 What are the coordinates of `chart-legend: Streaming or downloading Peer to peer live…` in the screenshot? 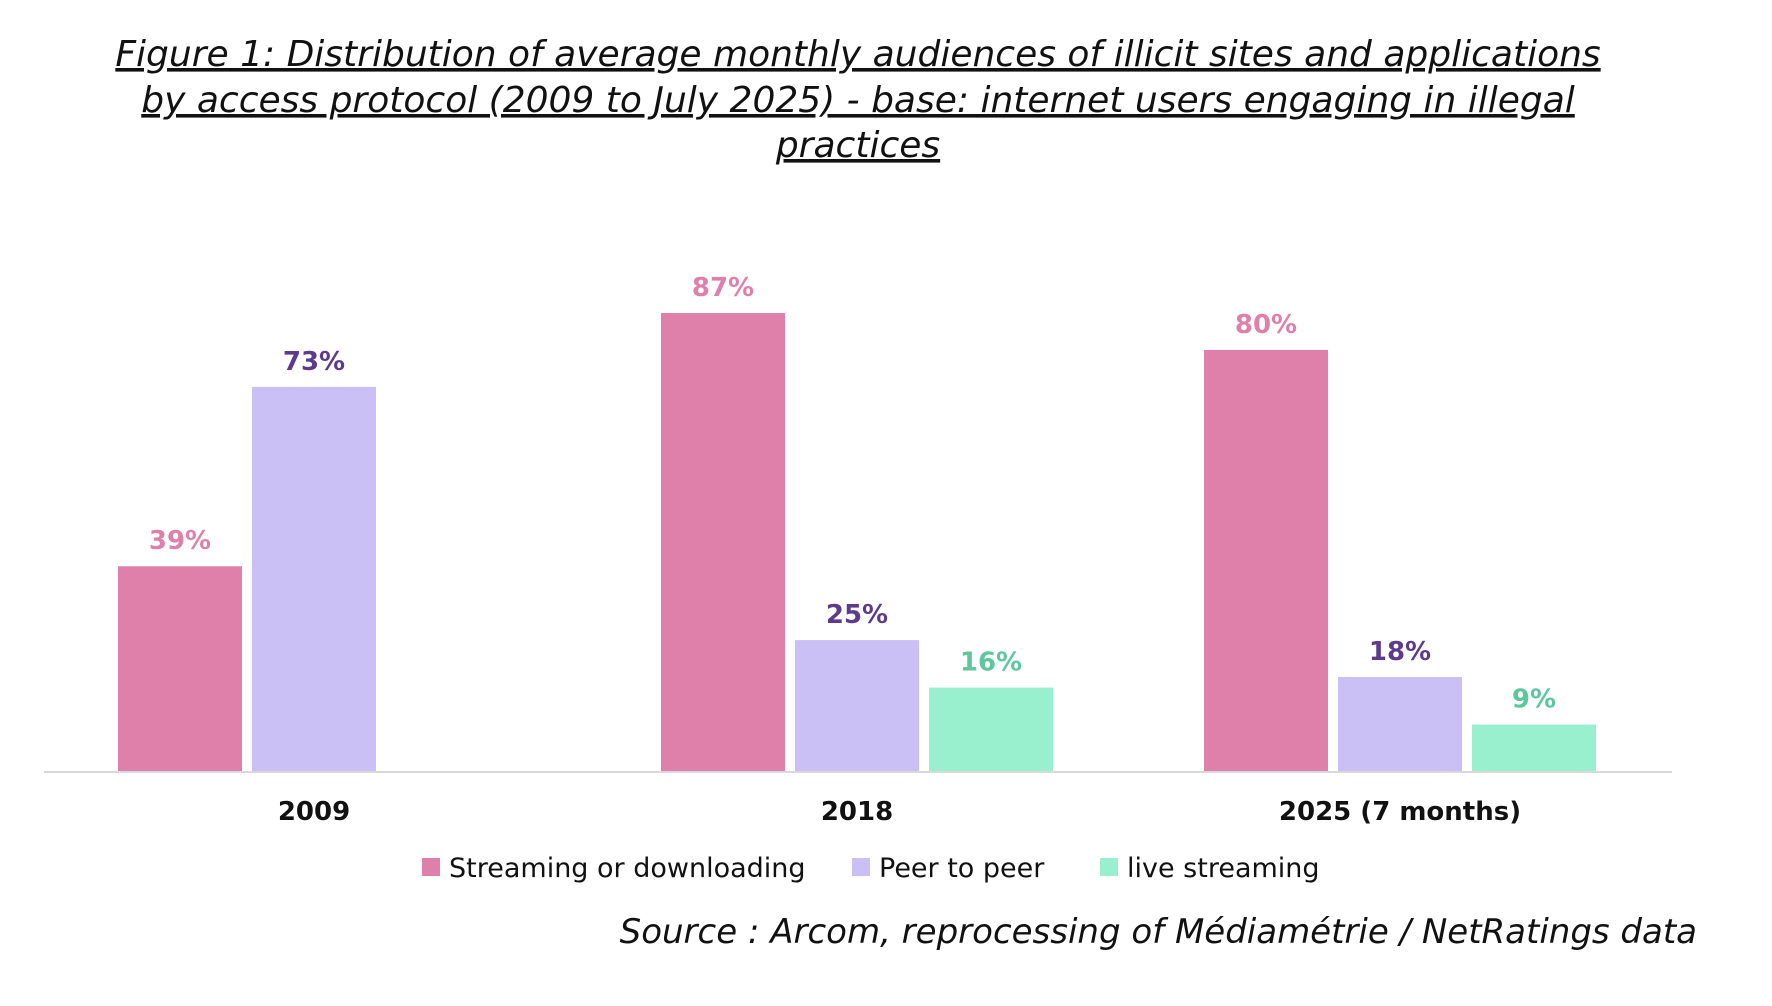 It's located at (871, 868).